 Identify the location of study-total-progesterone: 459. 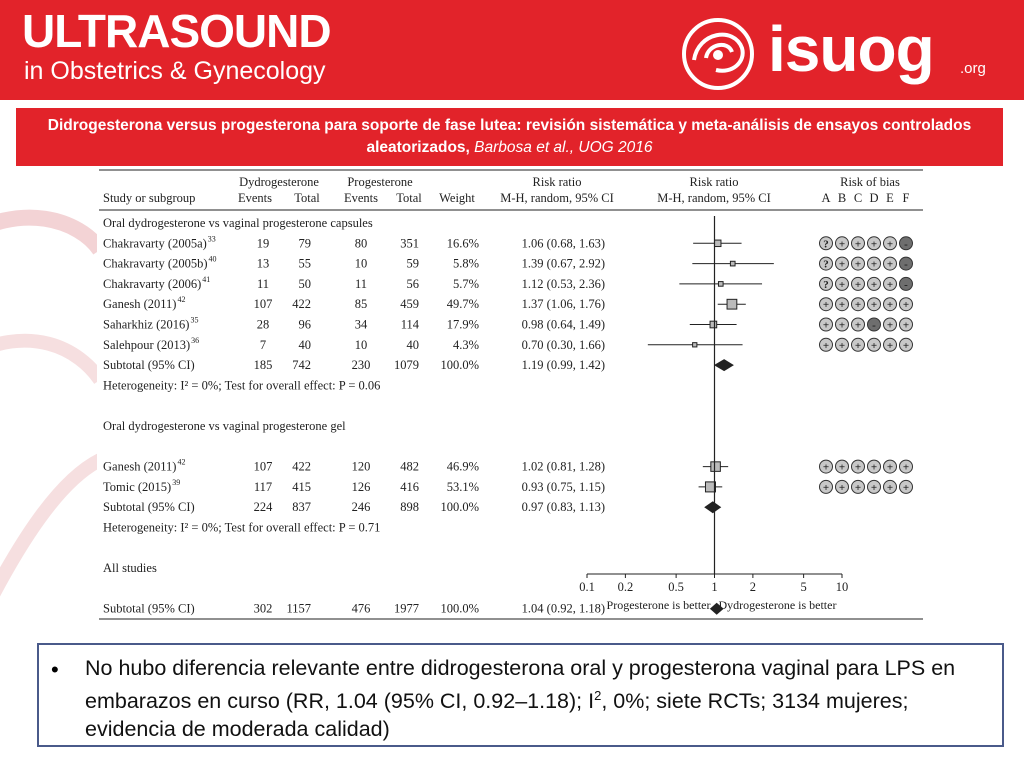
(409, 304).